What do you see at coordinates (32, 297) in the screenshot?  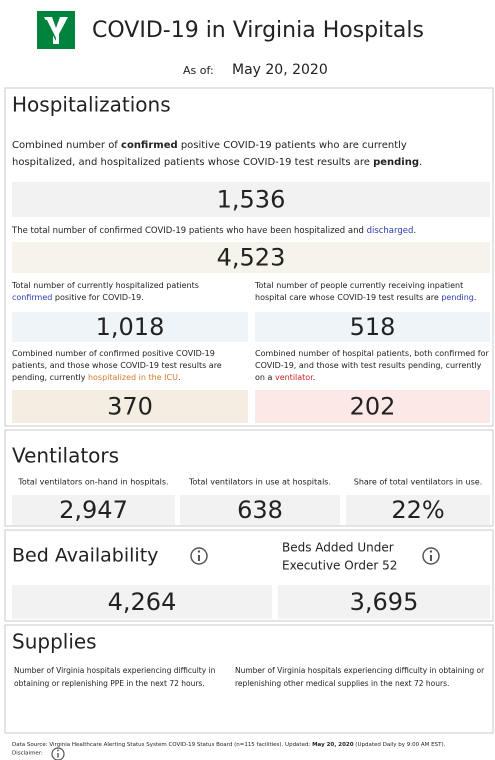 I see `confirmed-text-segment: confirmed` at bounding box center [32, 297].